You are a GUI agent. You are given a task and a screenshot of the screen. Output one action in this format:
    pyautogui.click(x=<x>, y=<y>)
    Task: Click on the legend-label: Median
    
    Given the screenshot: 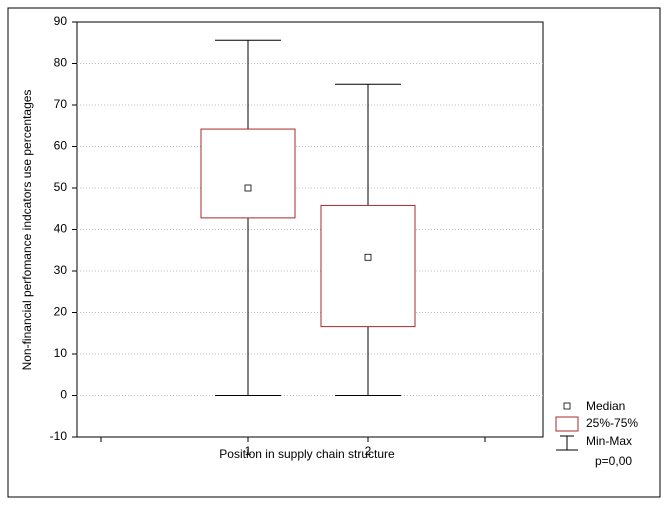 What is the action you would take?
    pyautogui.click(x=605, y=406)
    